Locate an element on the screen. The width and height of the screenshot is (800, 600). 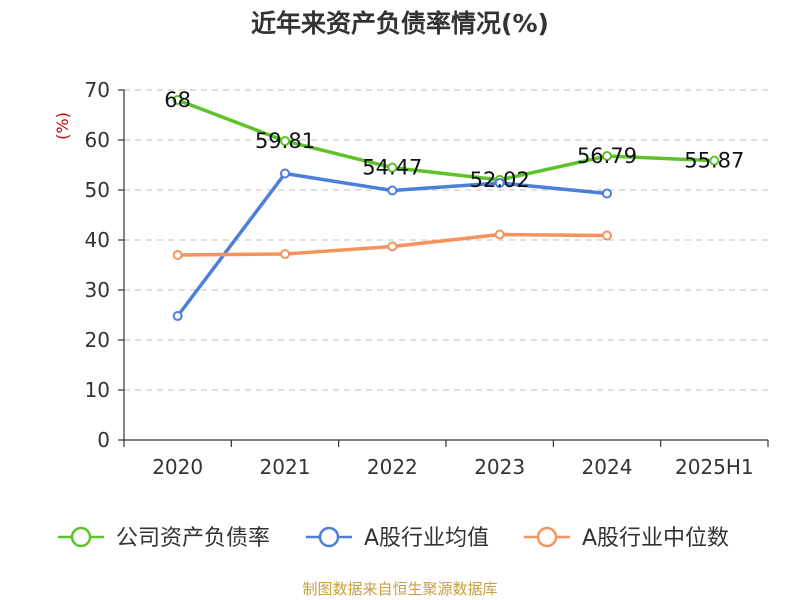
y-tick-label: 60 is located at coordinates (97, 140).